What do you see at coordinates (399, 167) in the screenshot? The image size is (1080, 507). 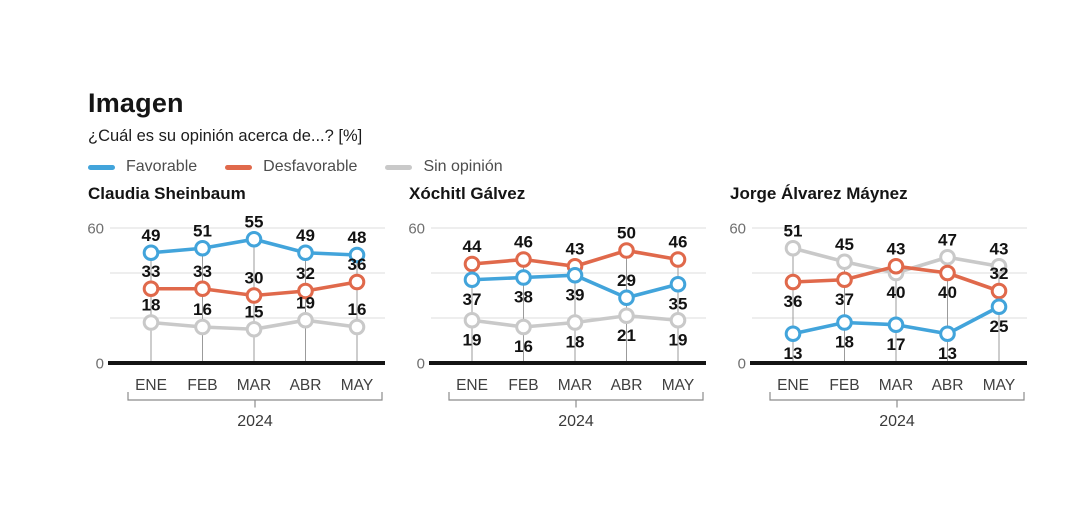 I see `sin-opinion-line-swatch-icon` at bounding box center [399, 167].